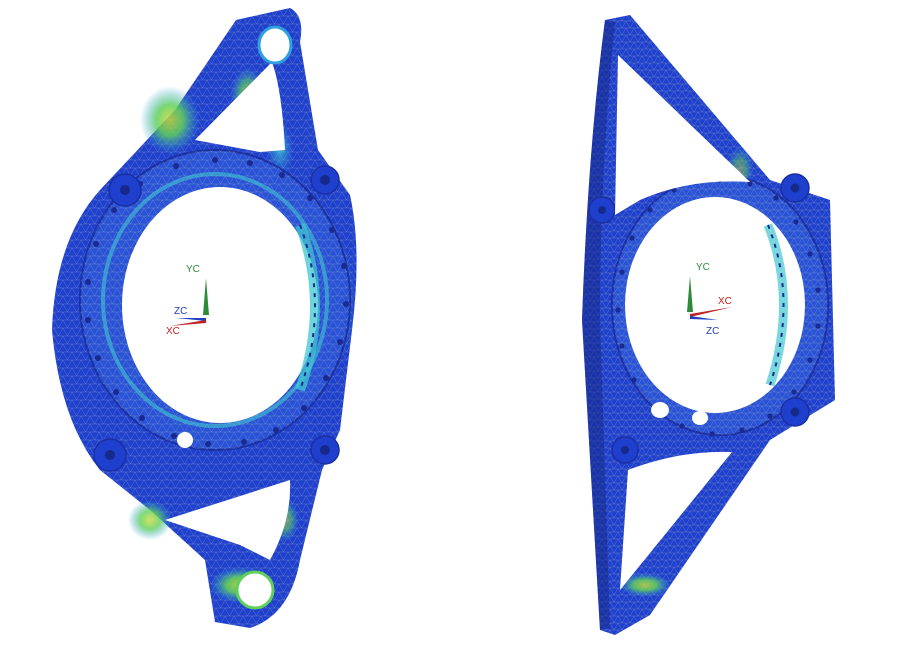  I want to click on bottom-hole, so click(255, 590).